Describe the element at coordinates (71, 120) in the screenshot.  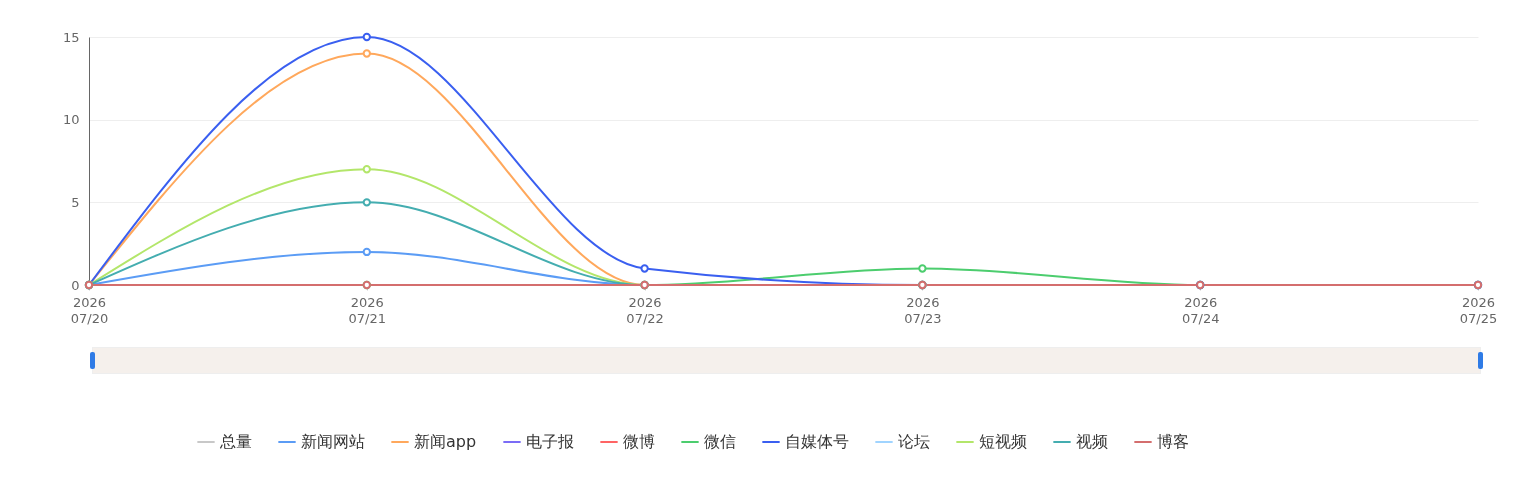
I see `y-tick-label: 10` at that location.